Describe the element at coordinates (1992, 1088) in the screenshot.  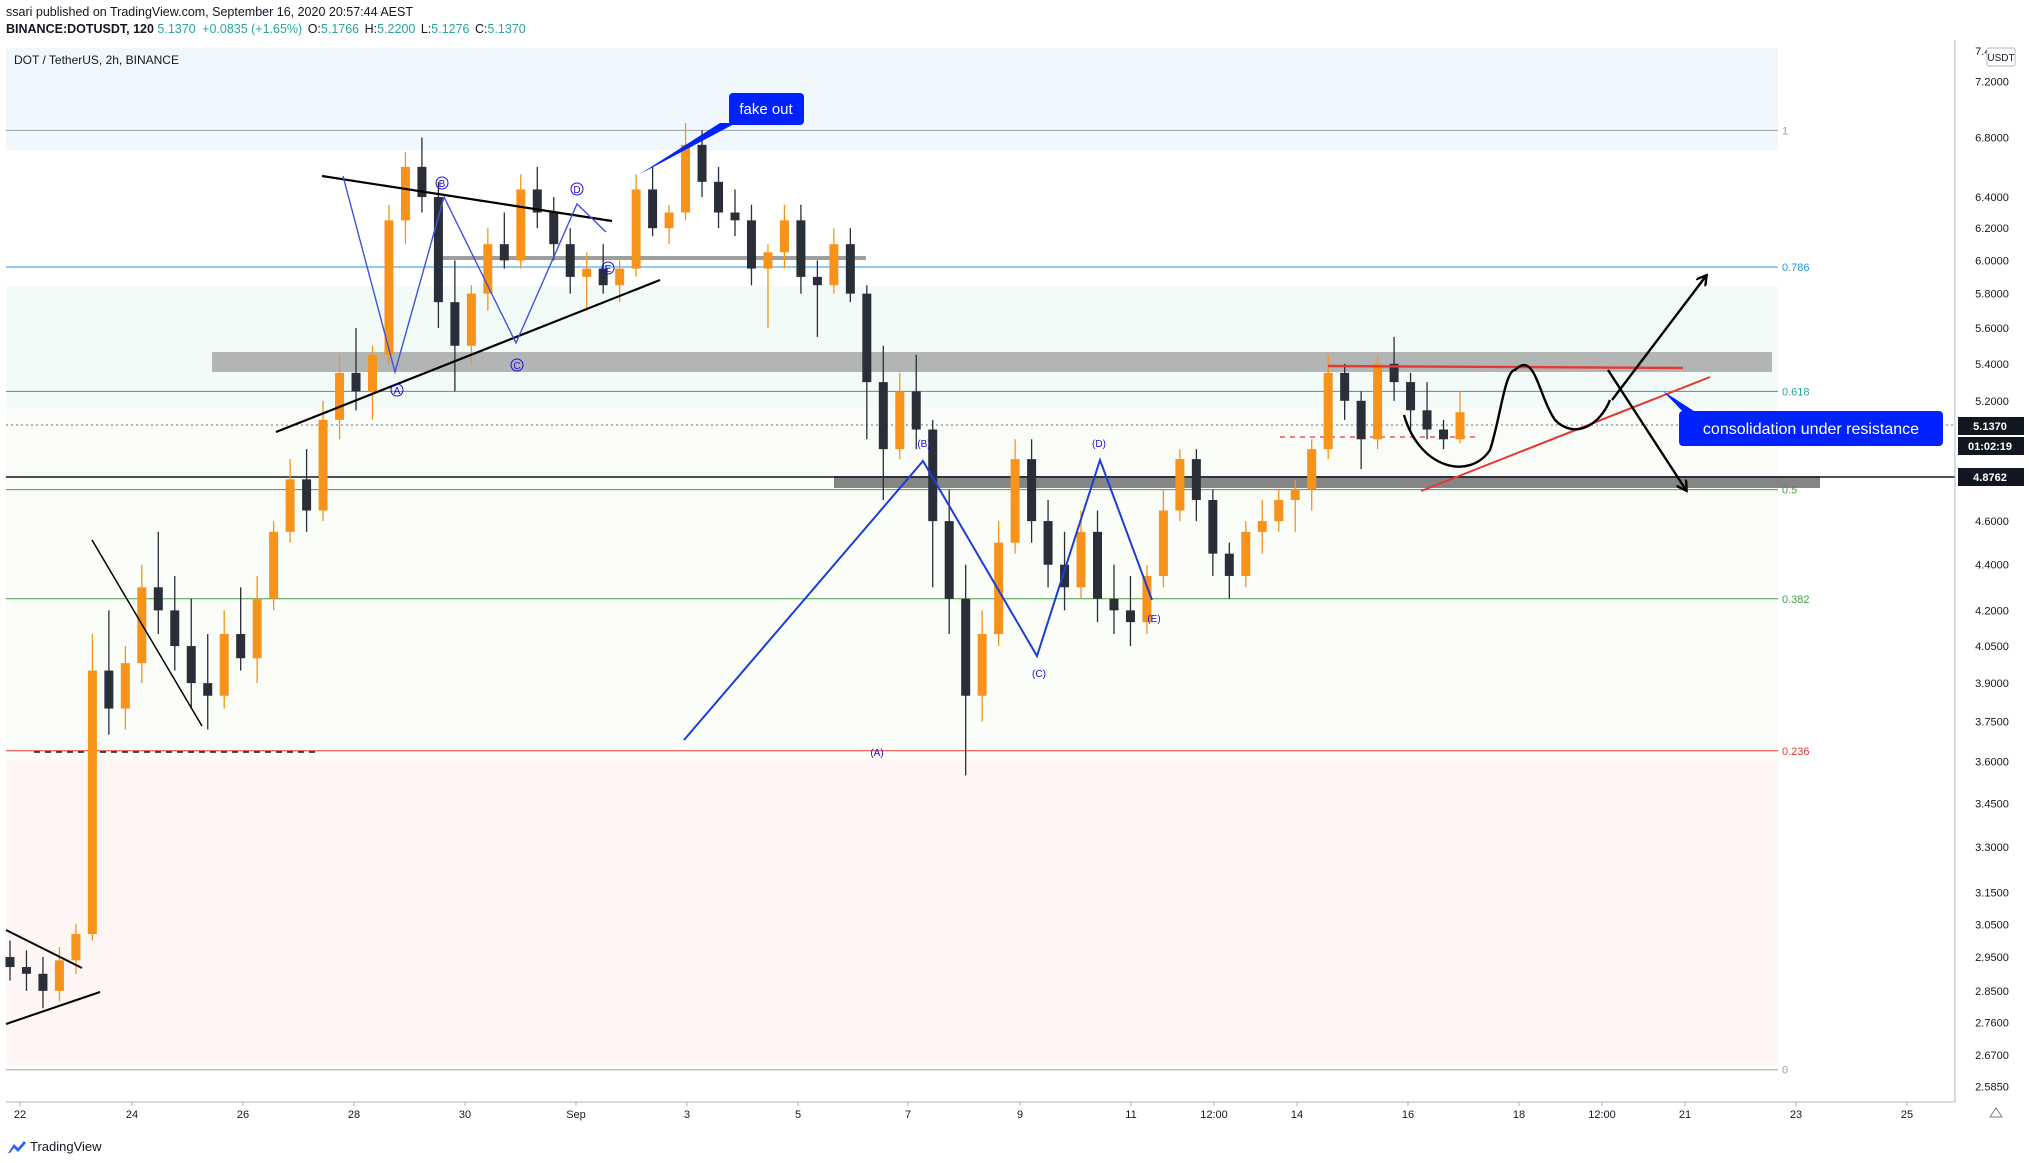
I see `price-tick: 2.5850` at that location.